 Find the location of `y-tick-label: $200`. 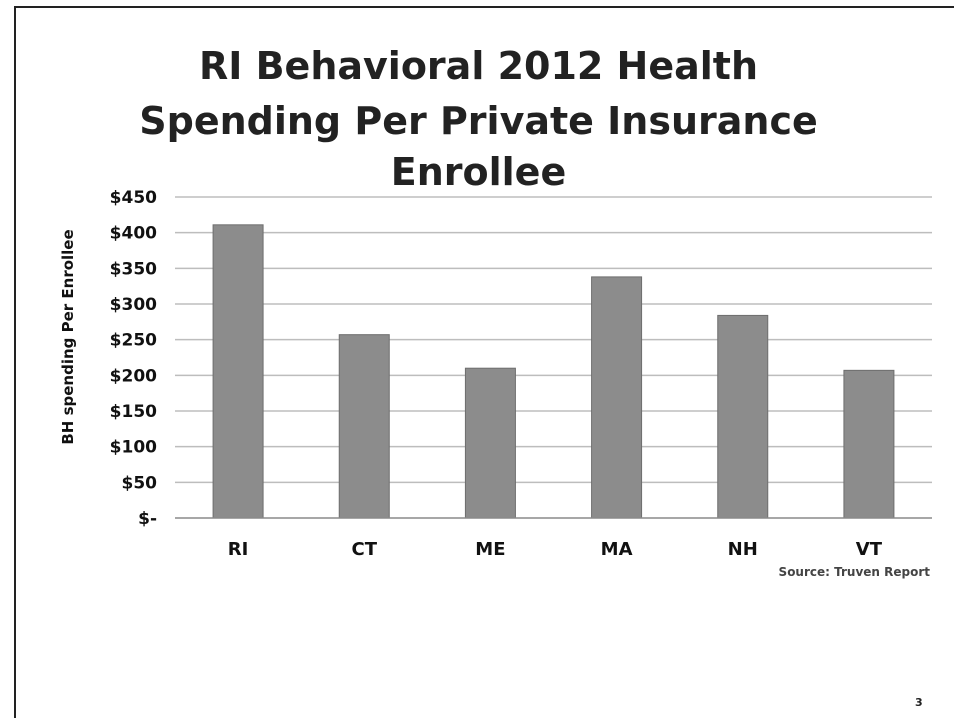

y-tick-label: $200 is located at coordinates (133, 376).